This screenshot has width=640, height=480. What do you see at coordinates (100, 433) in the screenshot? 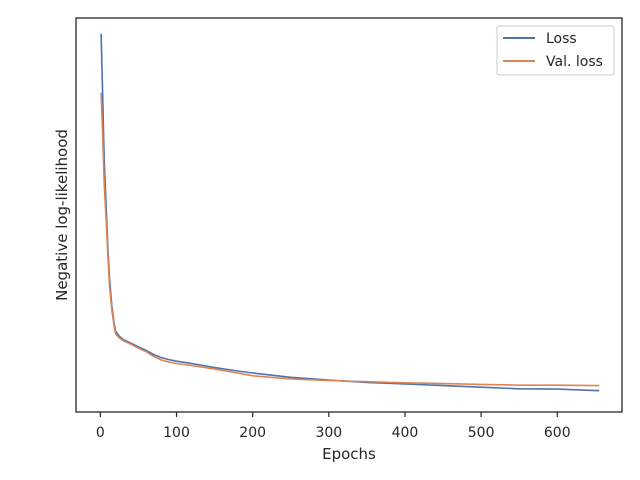
I see `x-tick-label-0: 0` at bounding box center [100, 433].